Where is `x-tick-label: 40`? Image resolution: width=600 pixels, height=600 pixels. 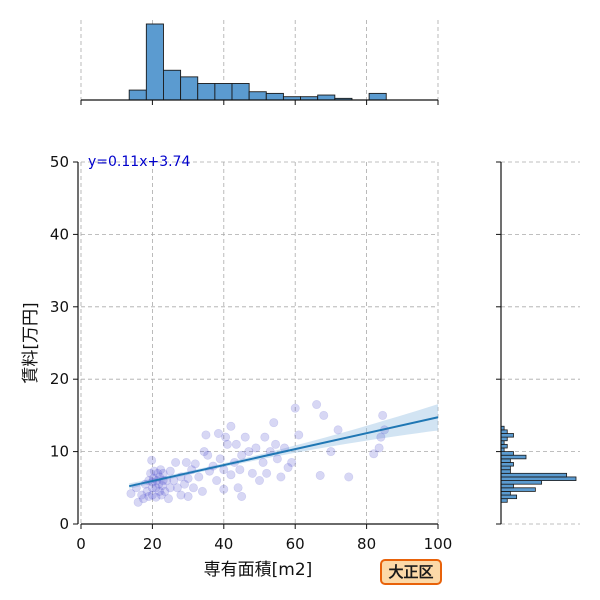
x-tick-label: 40 is located at coordinates (223, 544).